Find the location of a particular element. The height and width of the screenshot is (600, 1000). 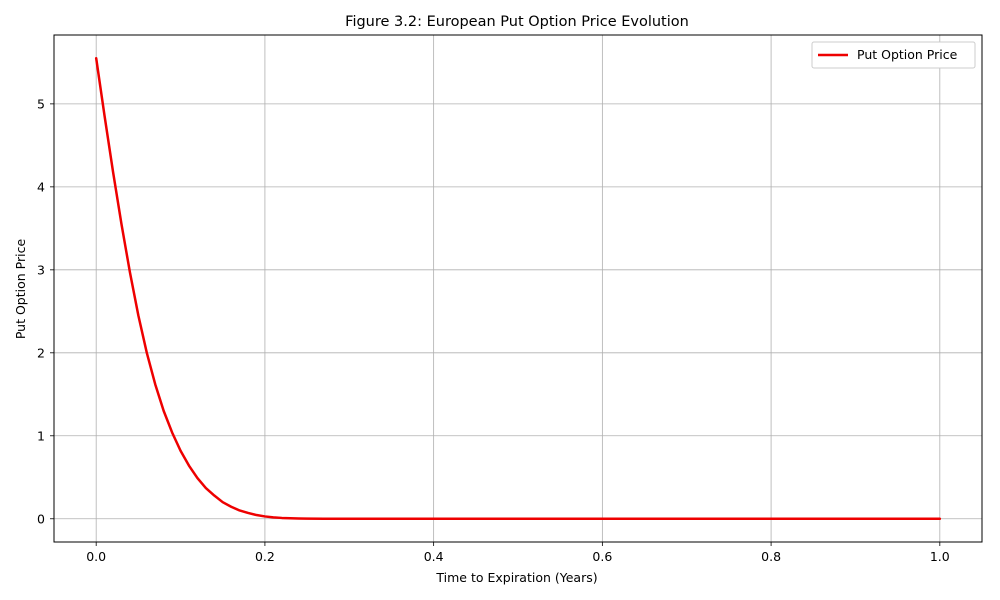

legend-box is located at coordinates (893, 55).